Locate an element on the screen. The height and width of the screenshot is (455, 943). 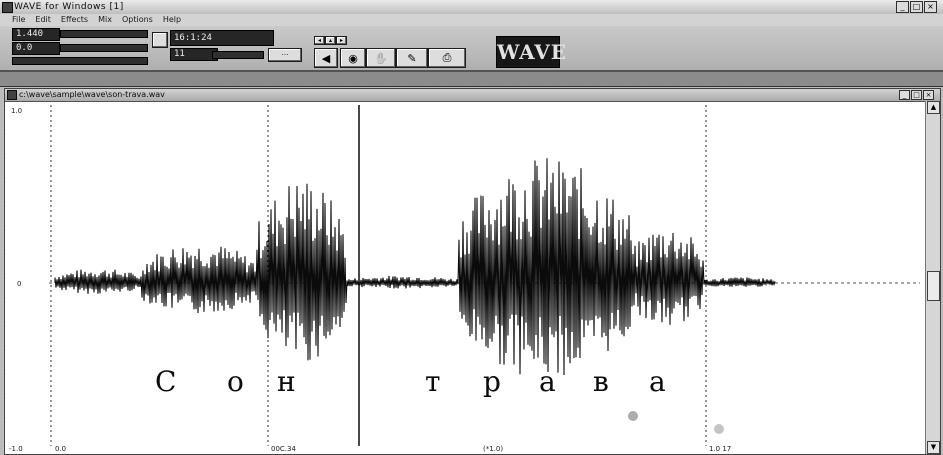
app-title: WAVE for Windows [1] is located at coordinates (69, 7).